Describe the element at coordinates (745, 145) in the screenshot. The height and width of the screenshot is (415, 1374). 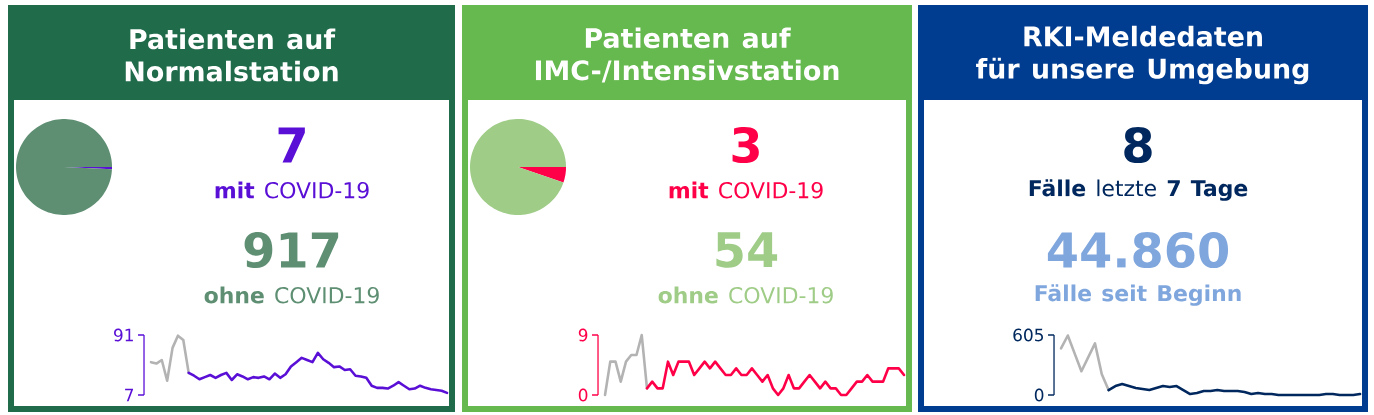
I see `data-label: 3` at that location.